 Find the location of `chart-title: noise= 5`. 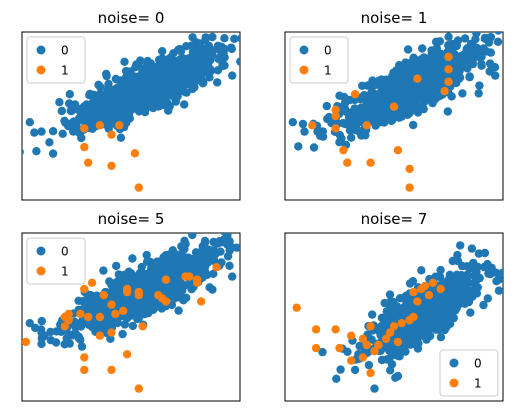

chart-title: noise= 5 is located at coordinates (131, 219).